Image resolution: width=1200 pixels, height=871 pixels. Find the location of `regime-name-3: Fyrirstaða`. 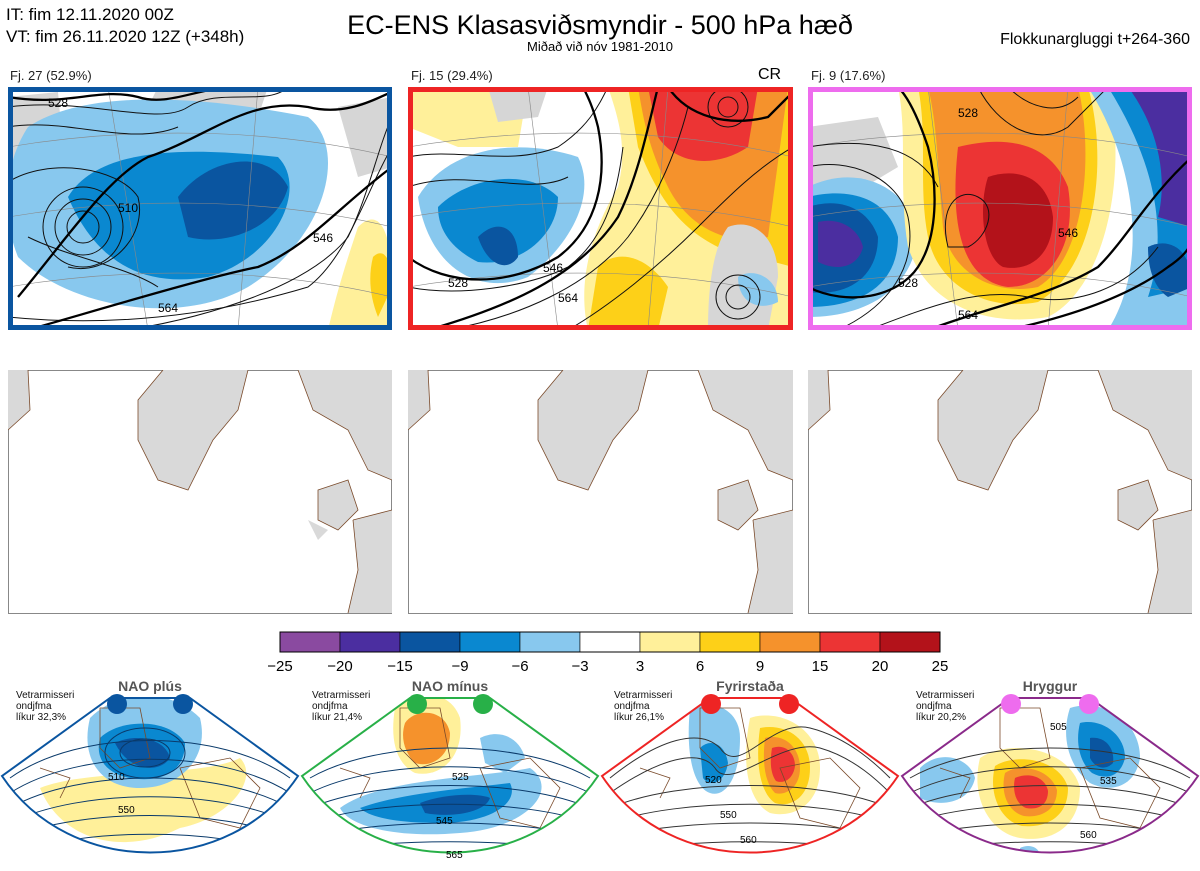

regime-name-3: Fyrirstaða is located at coordinates (750, 686).